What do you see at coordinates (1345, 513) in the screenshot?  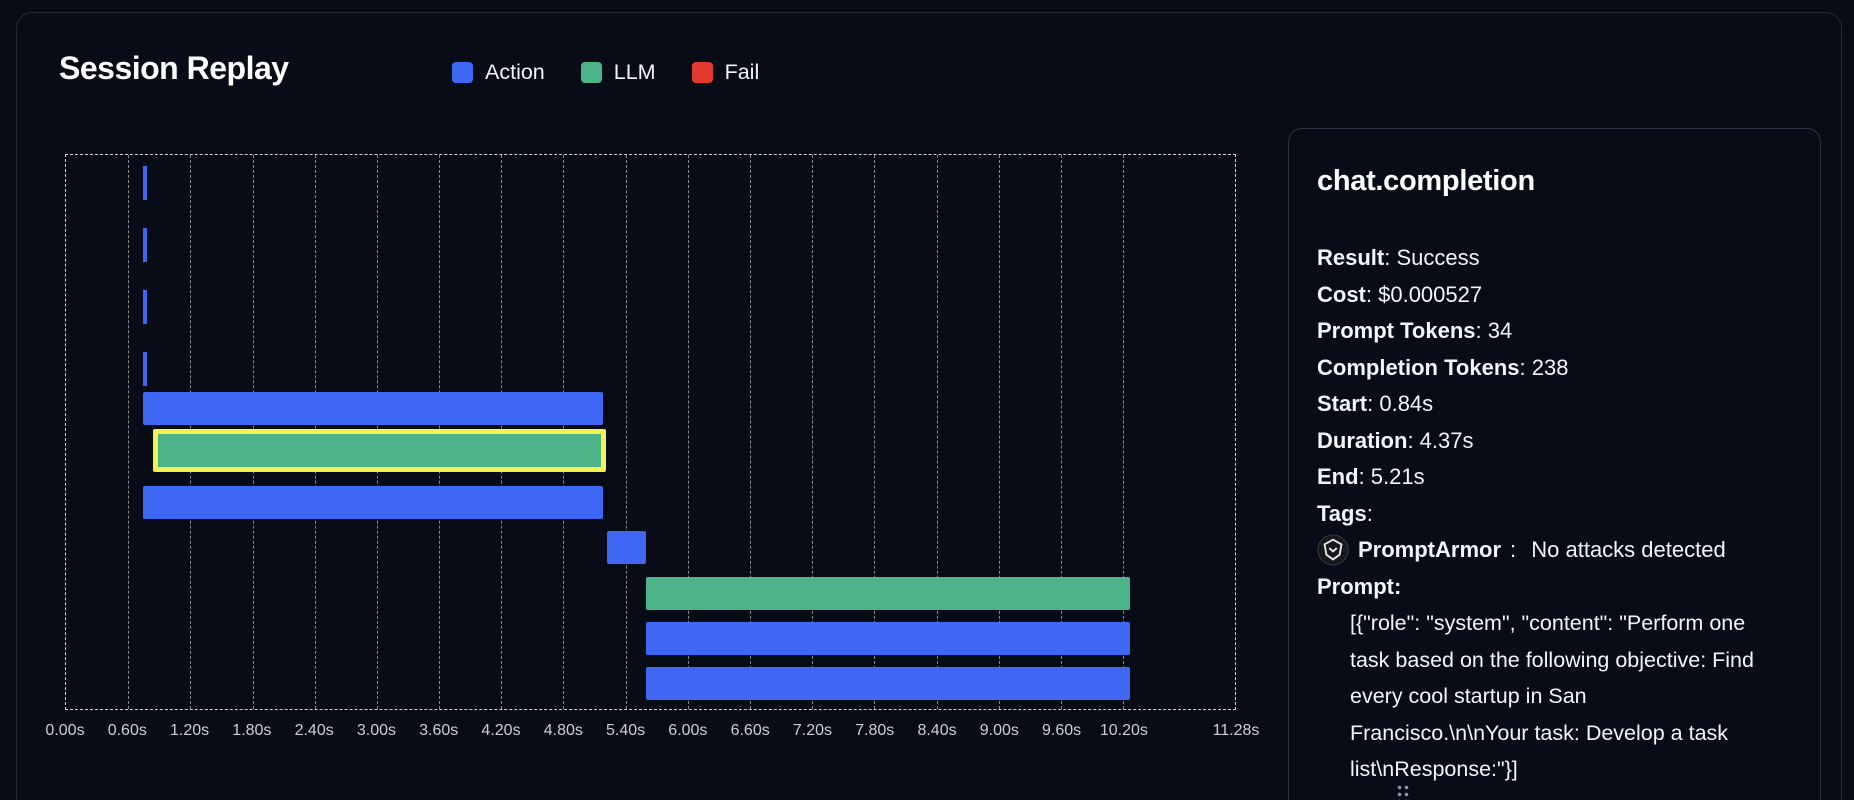 I see `detail-field-tags: Tags:` at bounding box center [1345, 513].